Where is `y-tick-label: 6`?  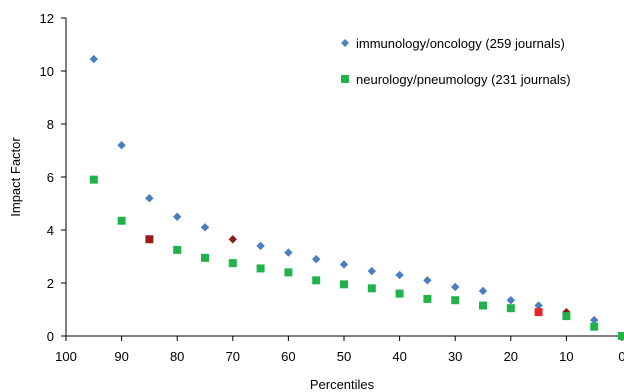
y-tick-label: 6 is located at coordinates (50, 177).